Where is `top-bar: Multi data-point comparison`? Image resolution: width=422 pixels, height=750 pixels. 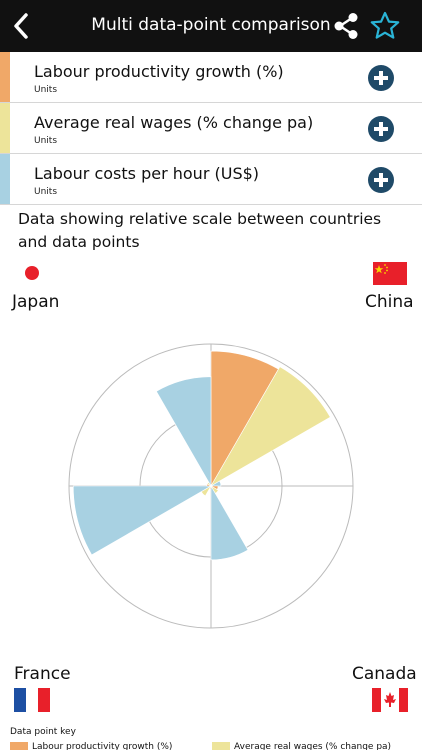 top-bar: Multi data-point comparison is located at coordinates (211, 26).